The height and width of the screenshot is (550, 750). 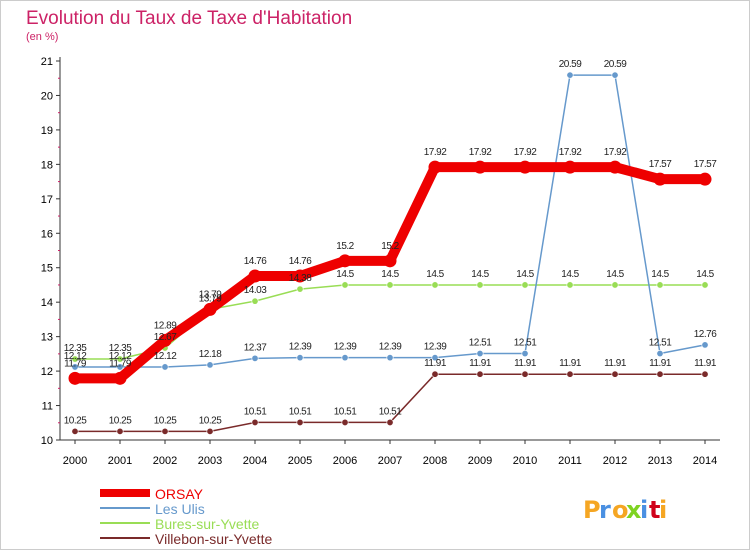 What do you see at coordinates (47, 165) in the screenshot?
I see `y-tick-label: 18` at bounding box center [47, 165].